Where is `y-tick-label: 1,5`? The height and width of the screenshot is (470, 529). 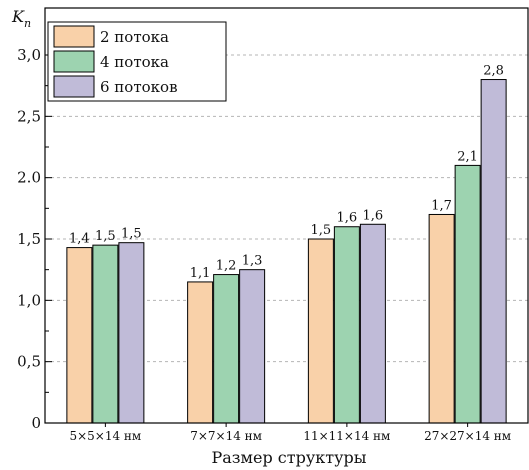
y-tick-label: 1,5 is located at coordinates (29, 239).